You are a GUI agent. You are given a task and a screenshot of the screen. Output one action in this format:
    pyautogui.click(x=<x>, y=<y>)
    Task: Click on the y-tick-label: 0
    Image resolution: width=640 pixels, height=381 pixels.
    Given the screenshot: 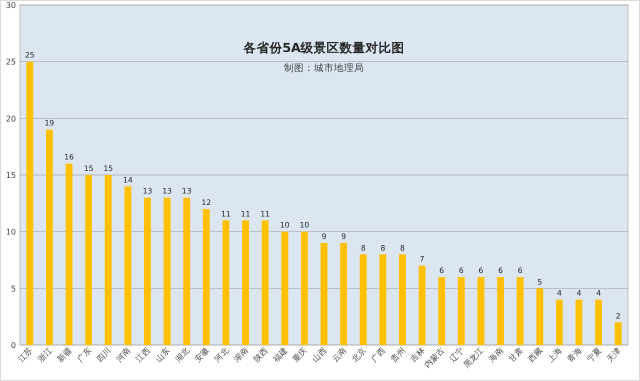 What is the action you would take?
    pyautogui.click(x=13, y=345)
    